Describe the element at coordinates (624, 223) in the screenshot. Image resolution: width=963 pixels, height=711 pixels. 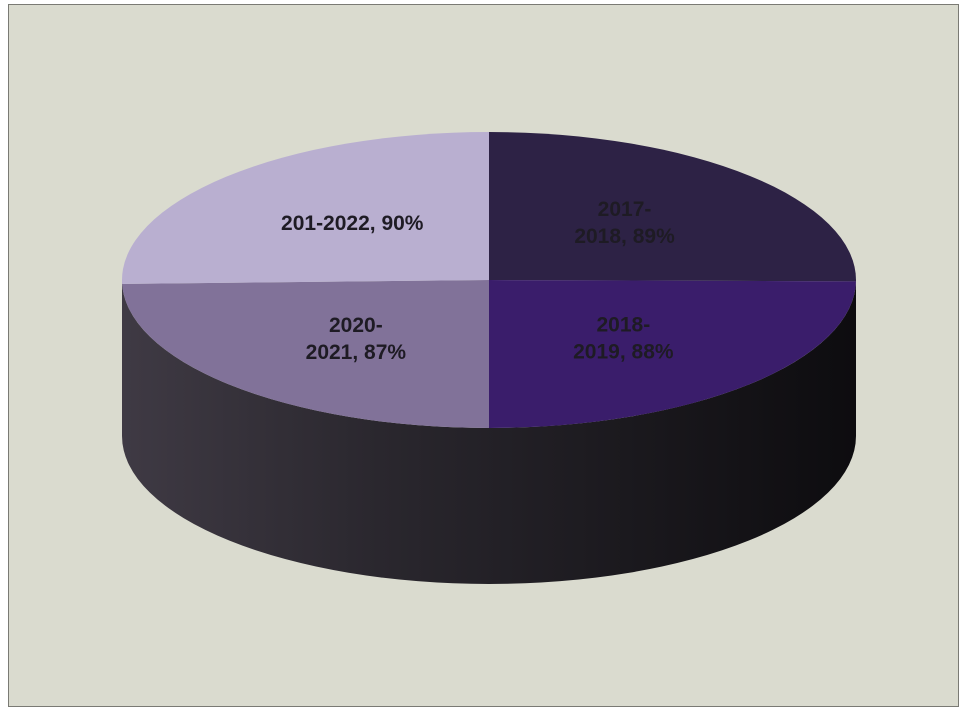
I see `pie-data-label-2017-2018: 2017-2018, 89%` at that location.